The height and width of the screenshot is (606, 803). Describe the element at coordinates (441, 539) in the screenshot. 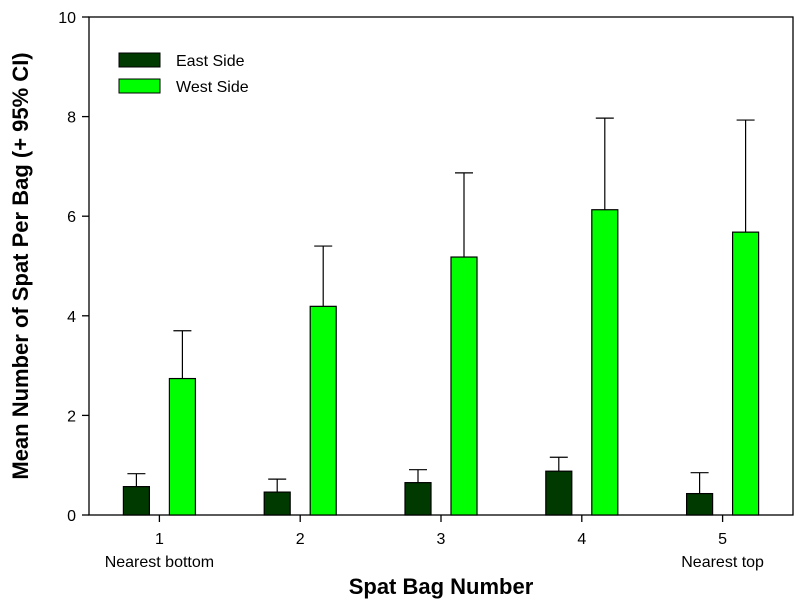

I see `x-tick-label: 3` at that location.